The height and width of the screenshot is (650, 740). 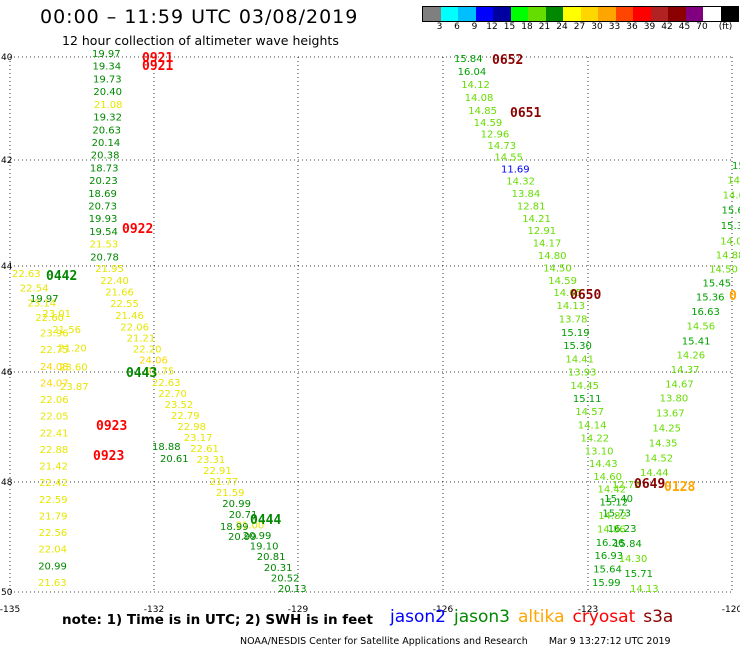 What do you see at coordinates (614, 27) in the screenshot?
I see `colorbar-label: 33` at bounding box center [614, 27].